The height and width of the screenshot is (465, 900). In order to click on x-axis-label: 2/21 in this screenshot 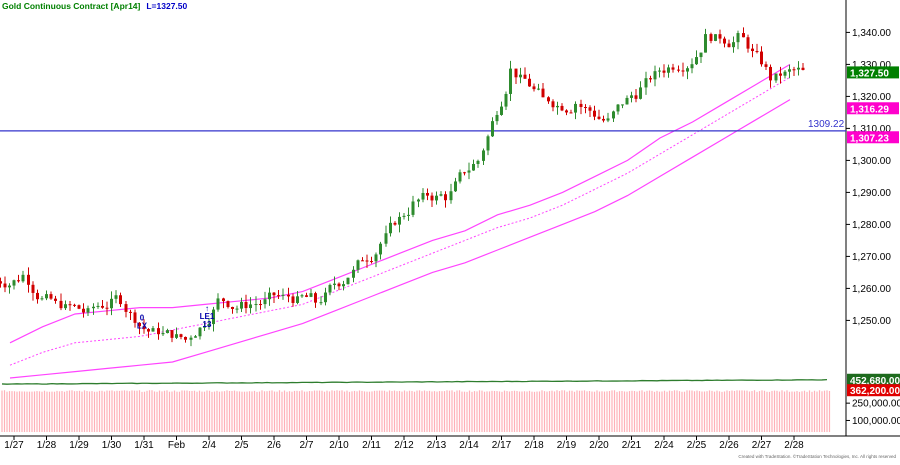, I will do `click(632, 445)`.